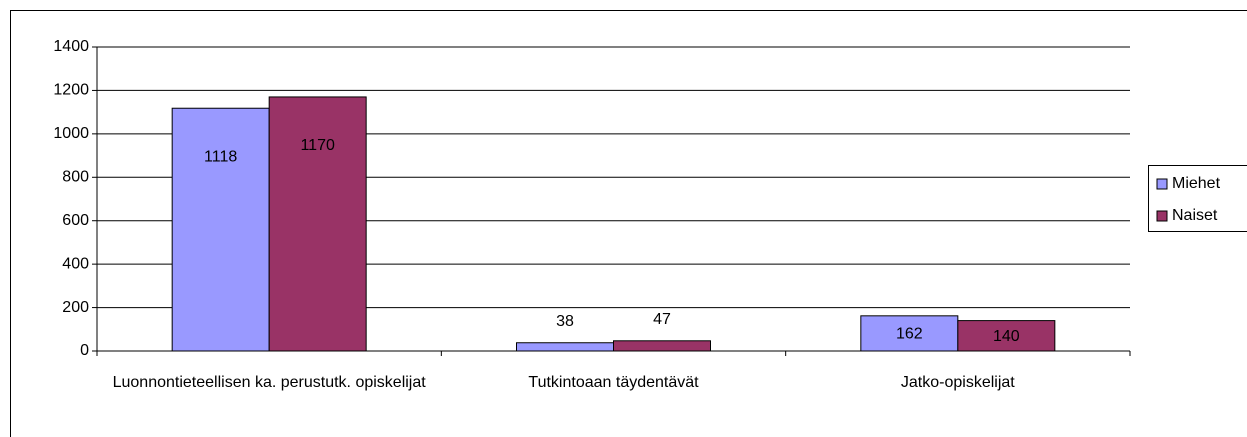 Image resolution: width=1247 pixels, height=437 pixels. I want to click on y-tick-label: 400, so click(75, 263).